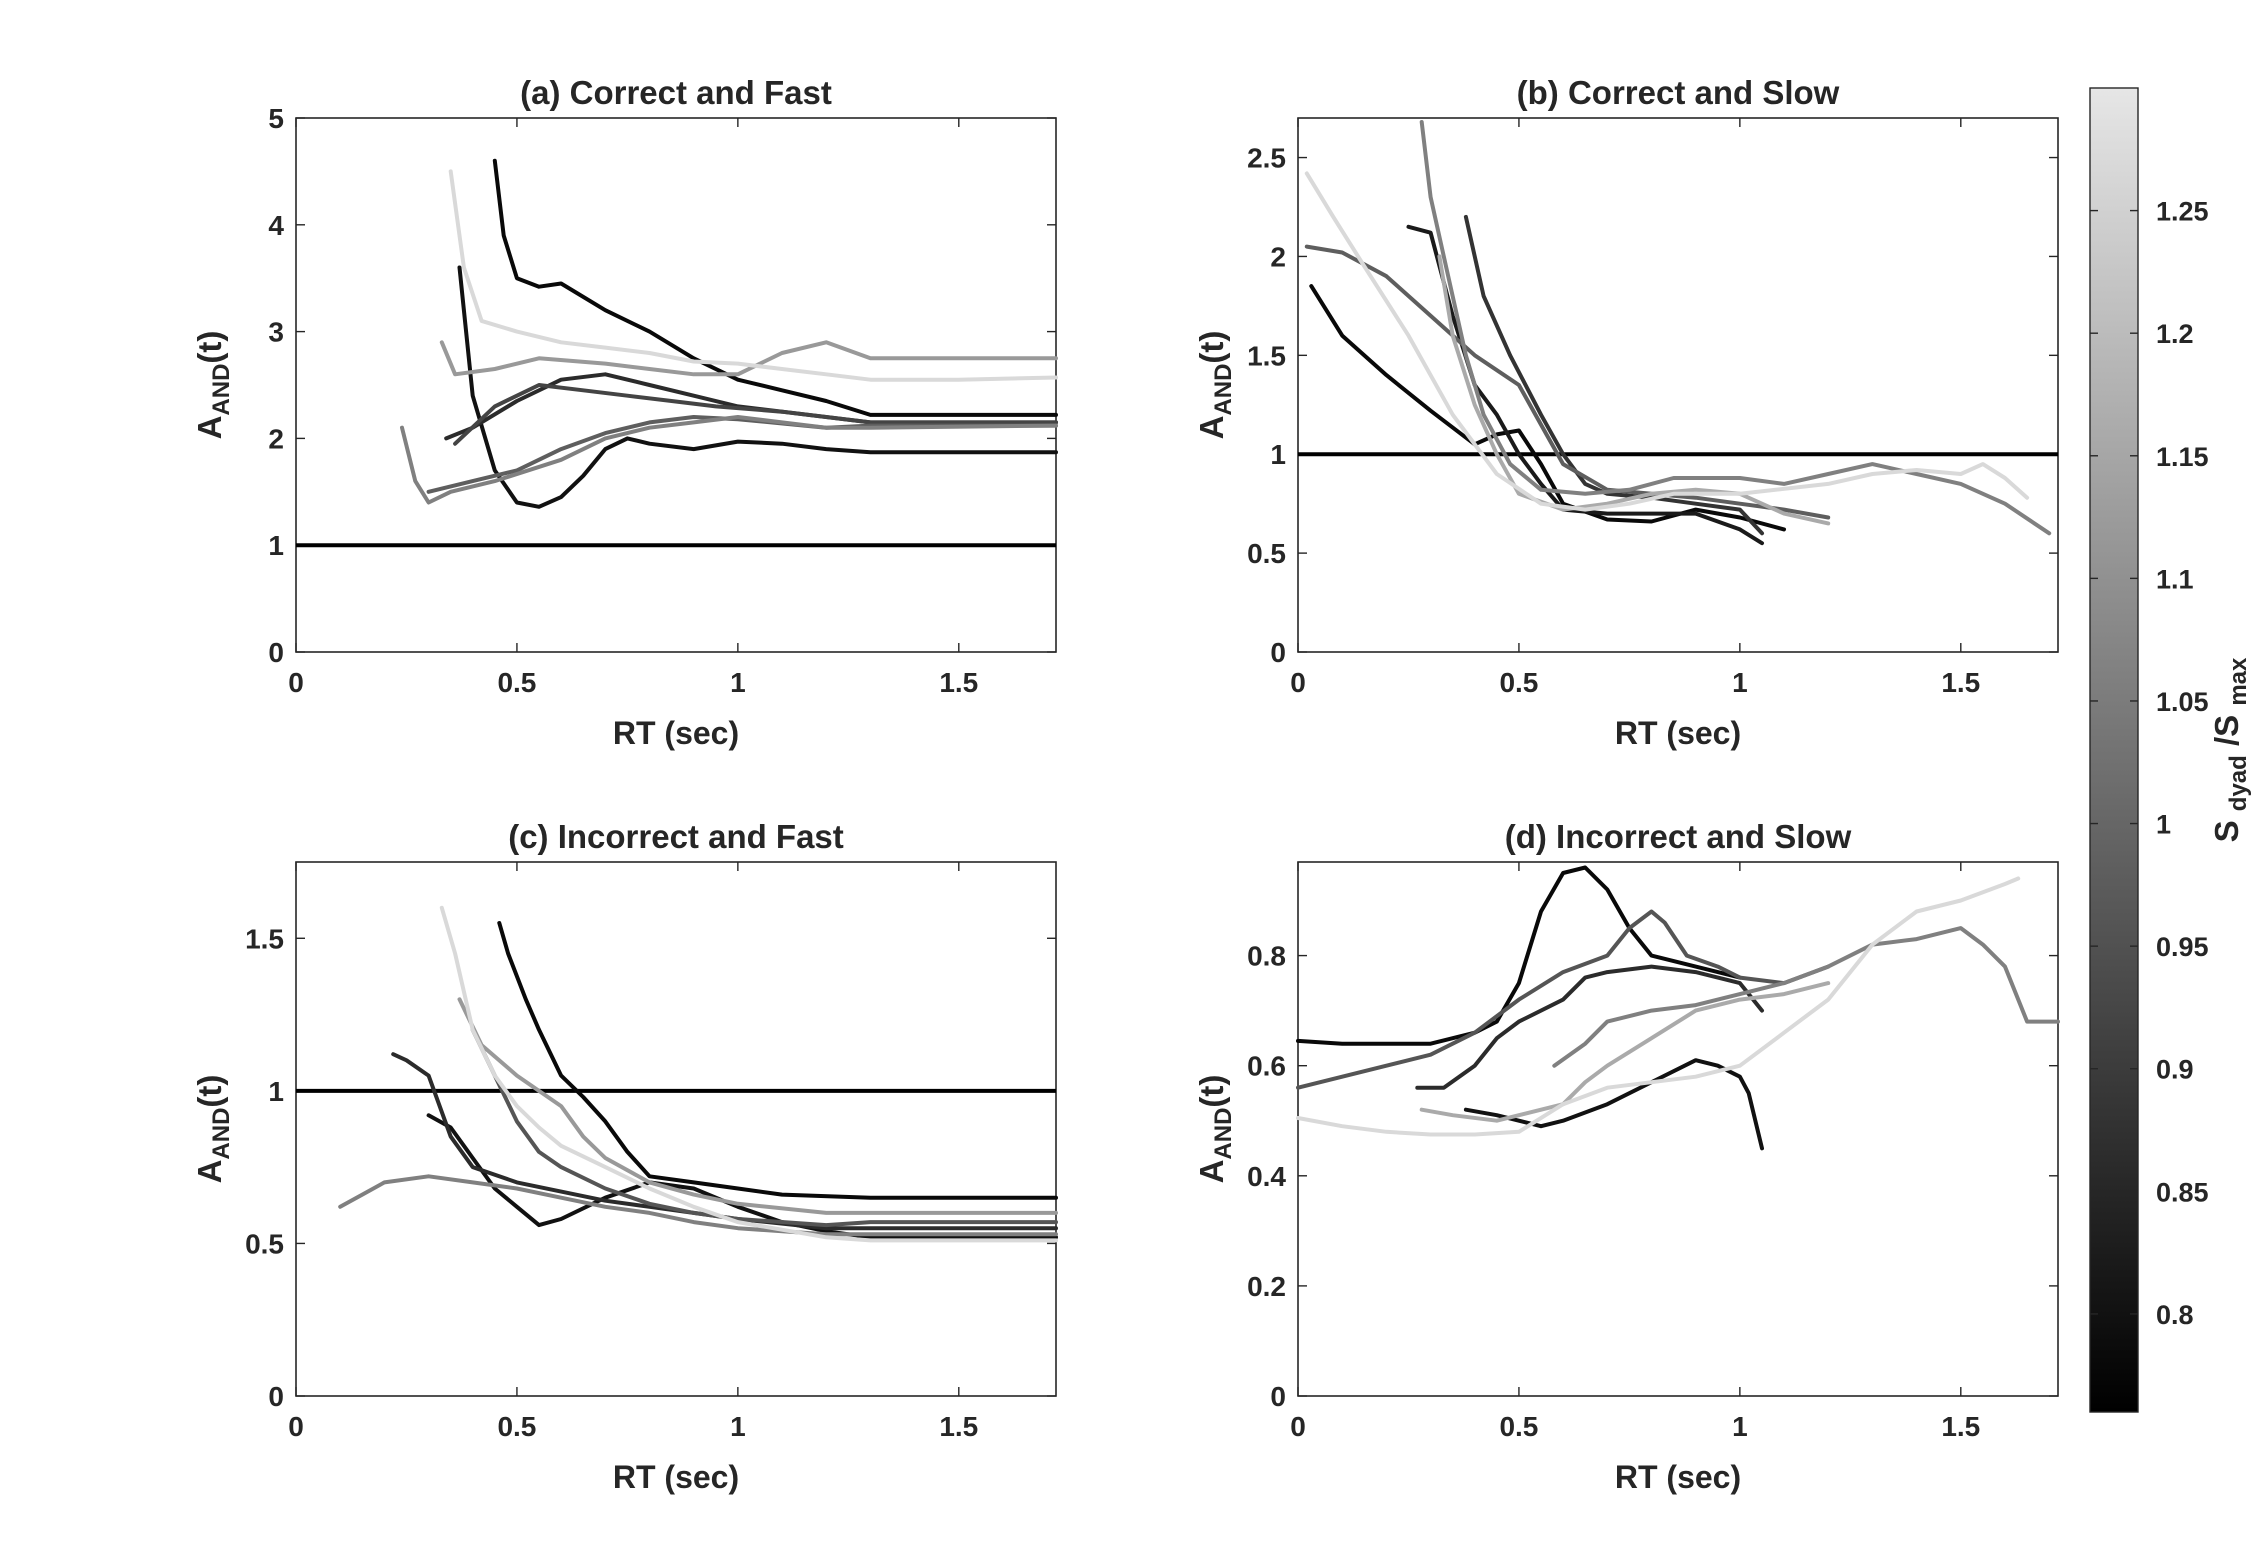 This screenshot has width=2266, height=1563. What do you see at coordinates (2182, 702) in the screenshot?
I see `colorbar-tick-label: 1.05` at bounding box center [2182, 702].